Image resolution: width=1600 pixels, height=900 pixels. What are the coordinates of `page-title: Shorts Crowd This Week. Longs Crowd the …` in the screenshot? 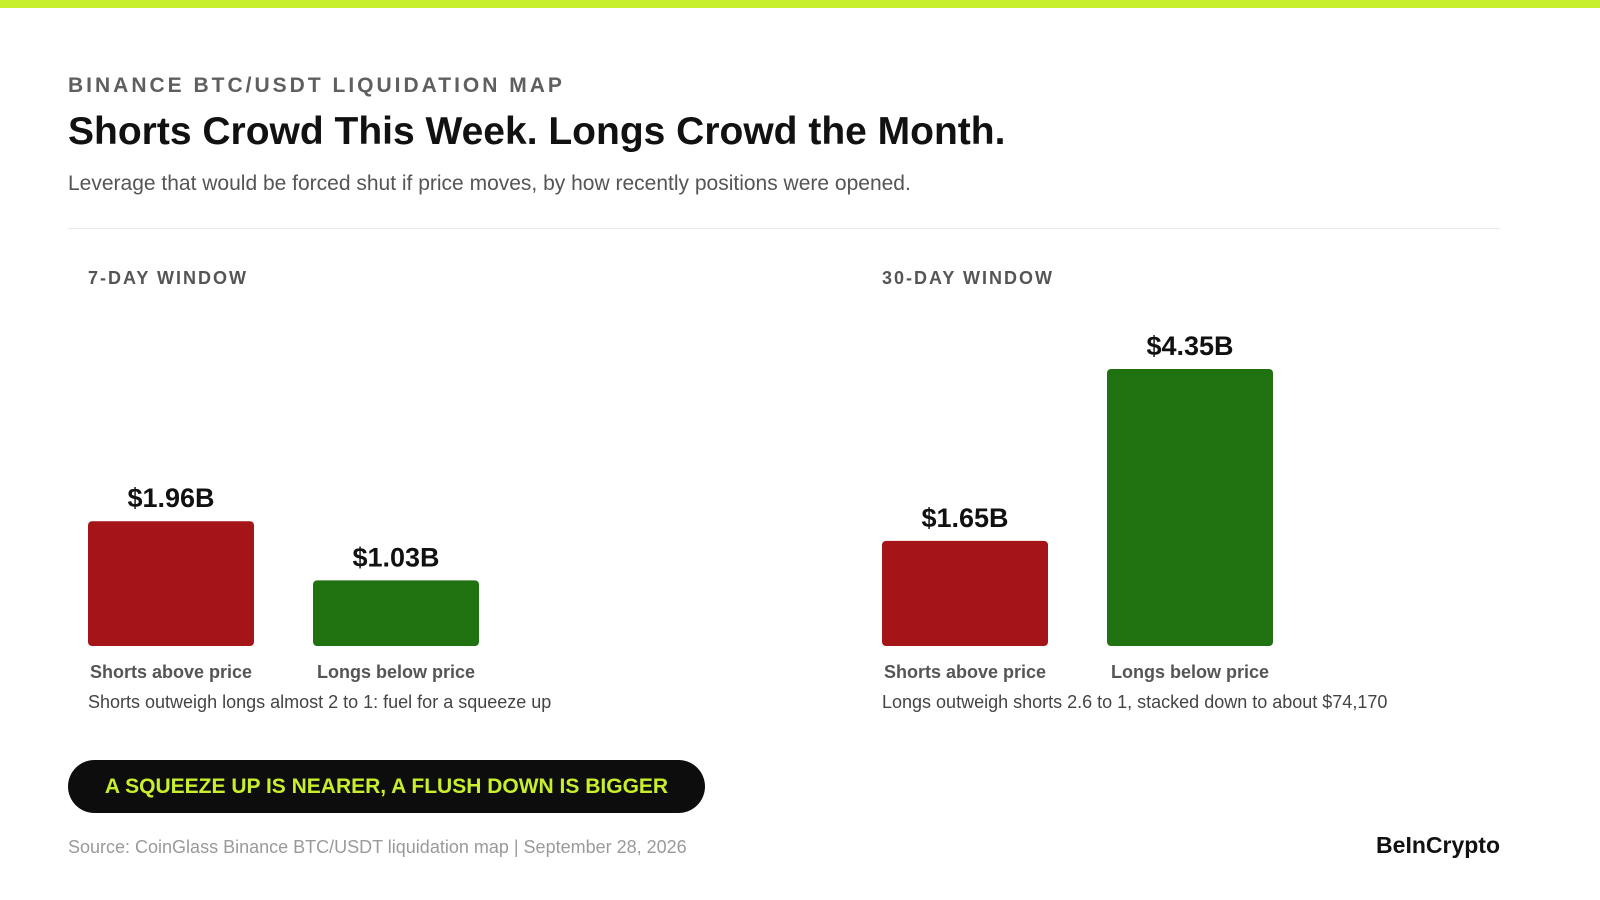 It's located at (537, 131).